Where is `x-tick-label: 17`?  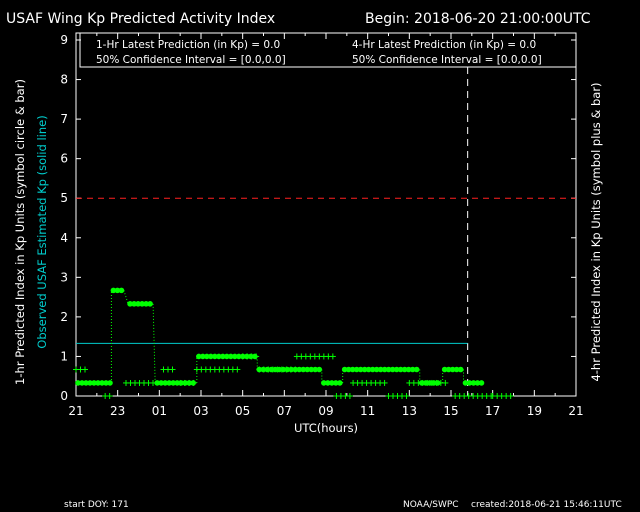
x-tick-label: 17 is located at coordinates (492, 411).